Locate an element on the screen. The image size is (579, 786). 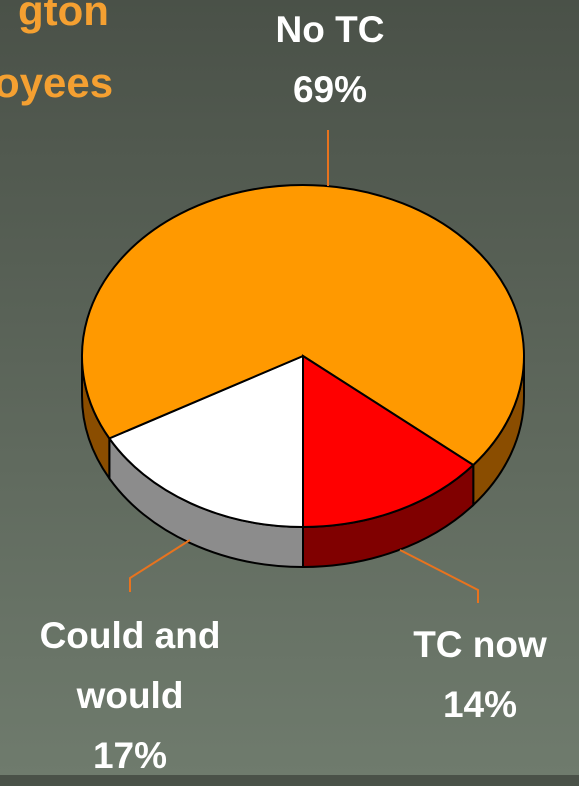
value-label: 14% is located at coordinates (480, 704).